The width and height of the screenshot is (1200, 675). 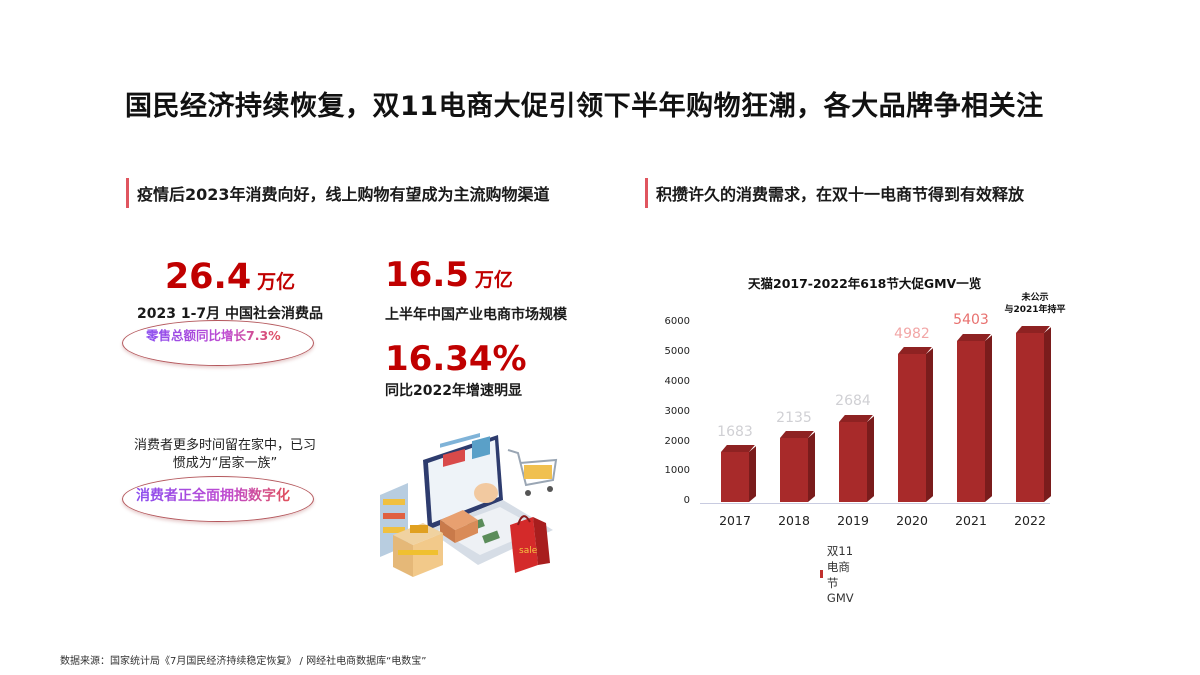 What do you see at coordinates (453, 391) in the screenshot?
I see `stat-label: 同比2022年增速明显` at bounding box center [453, 391].